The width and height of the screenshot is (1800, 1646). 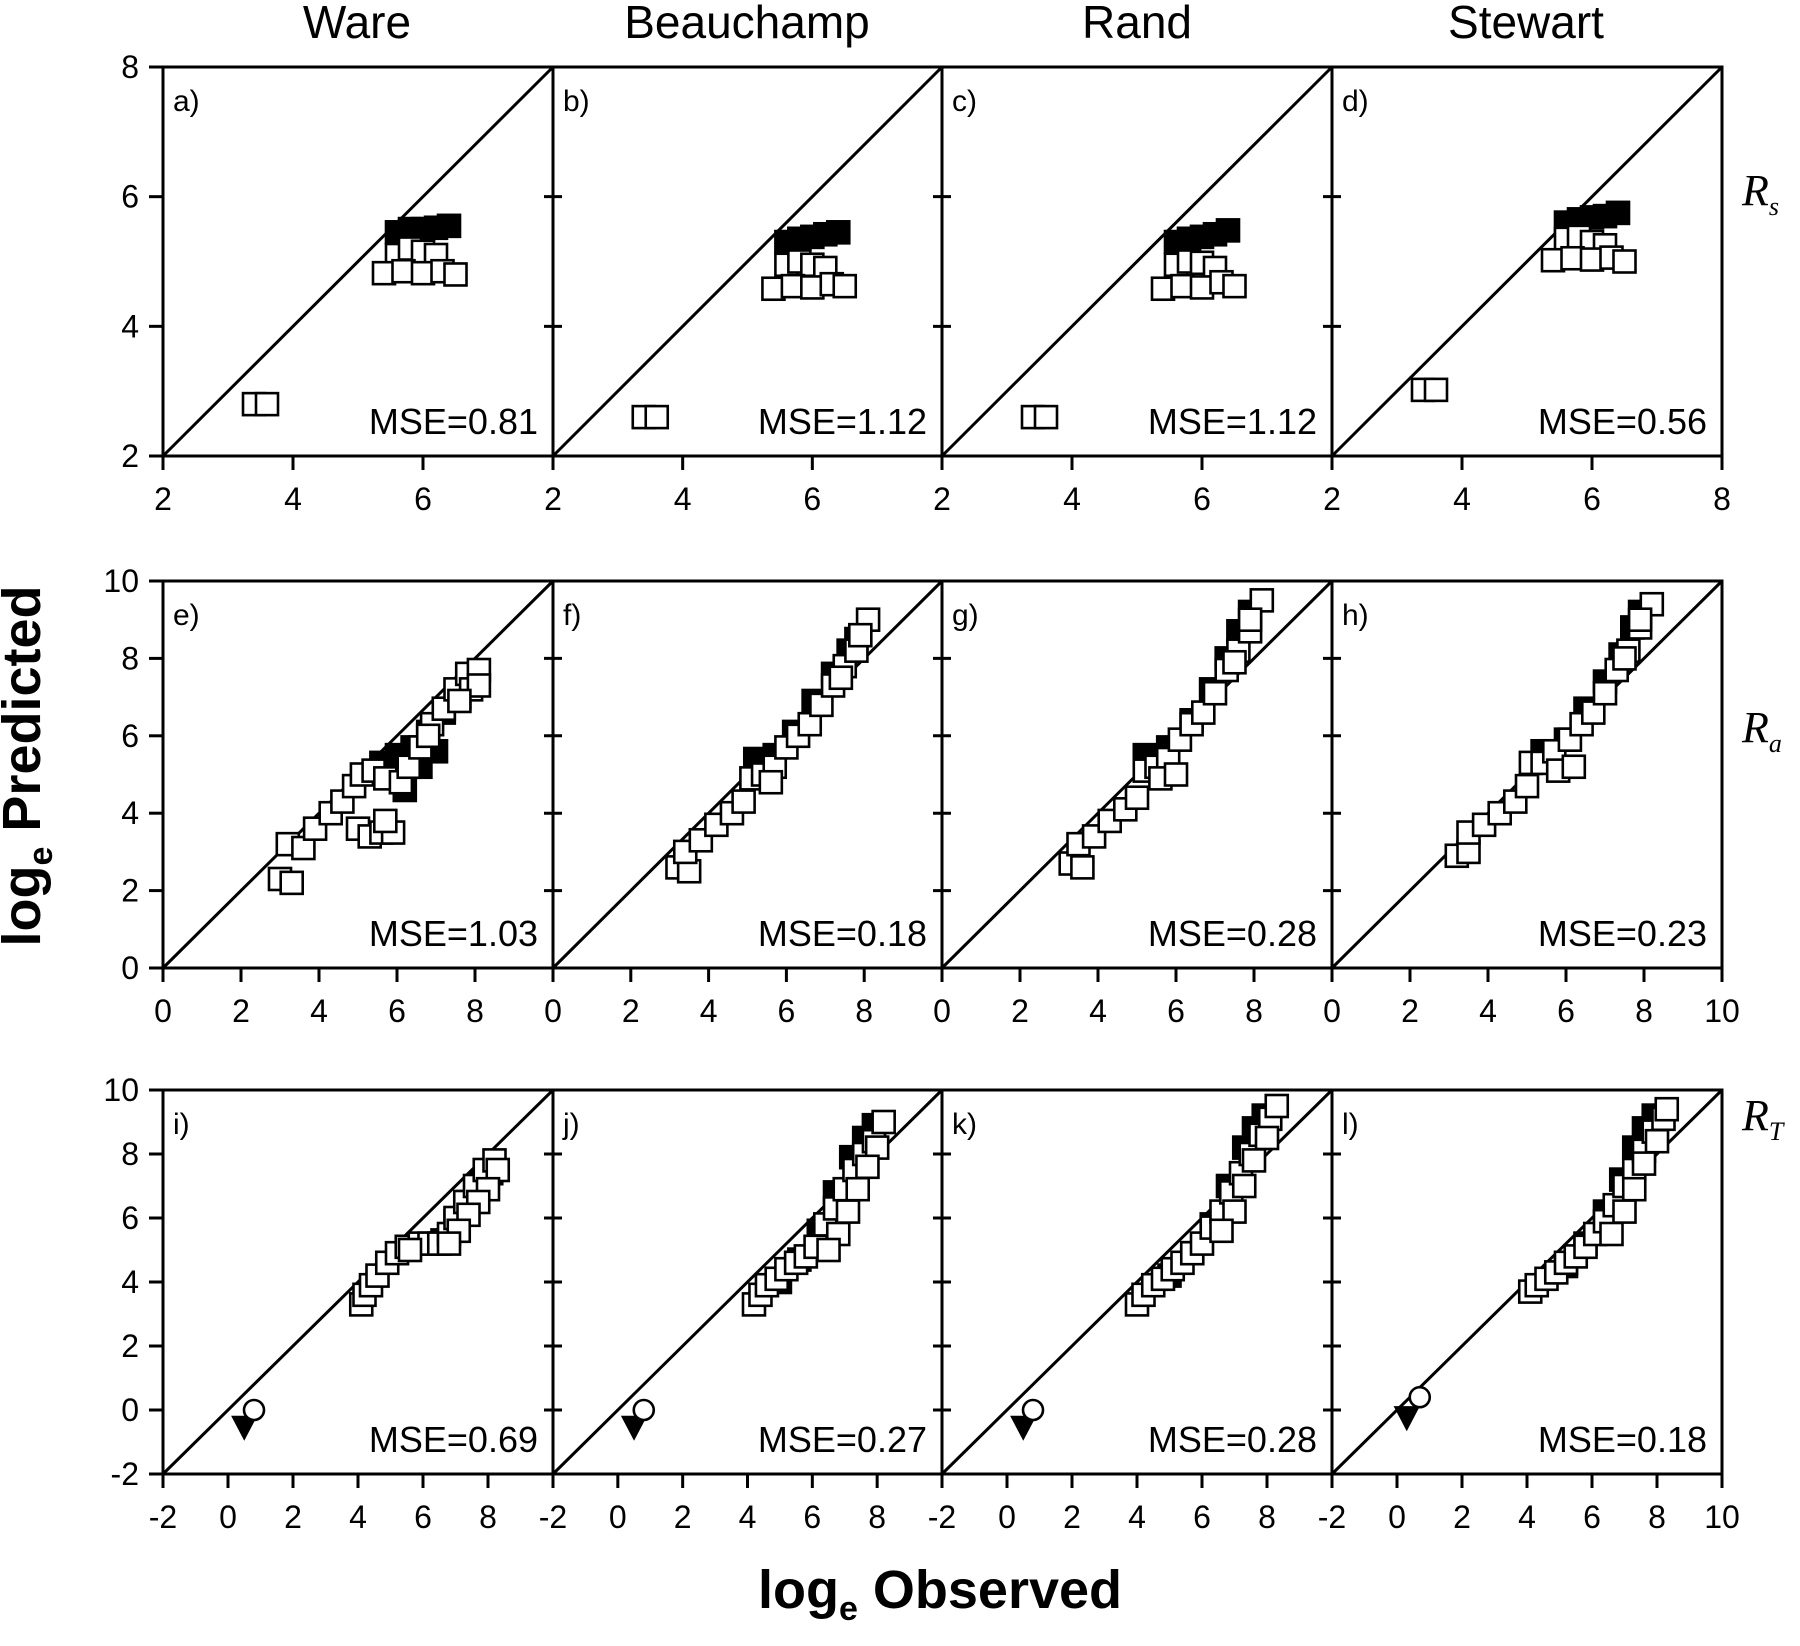 I want to click on panel-f: 0 2 4 6 8 f) MSE=0.18, so click(x=744, y=804).